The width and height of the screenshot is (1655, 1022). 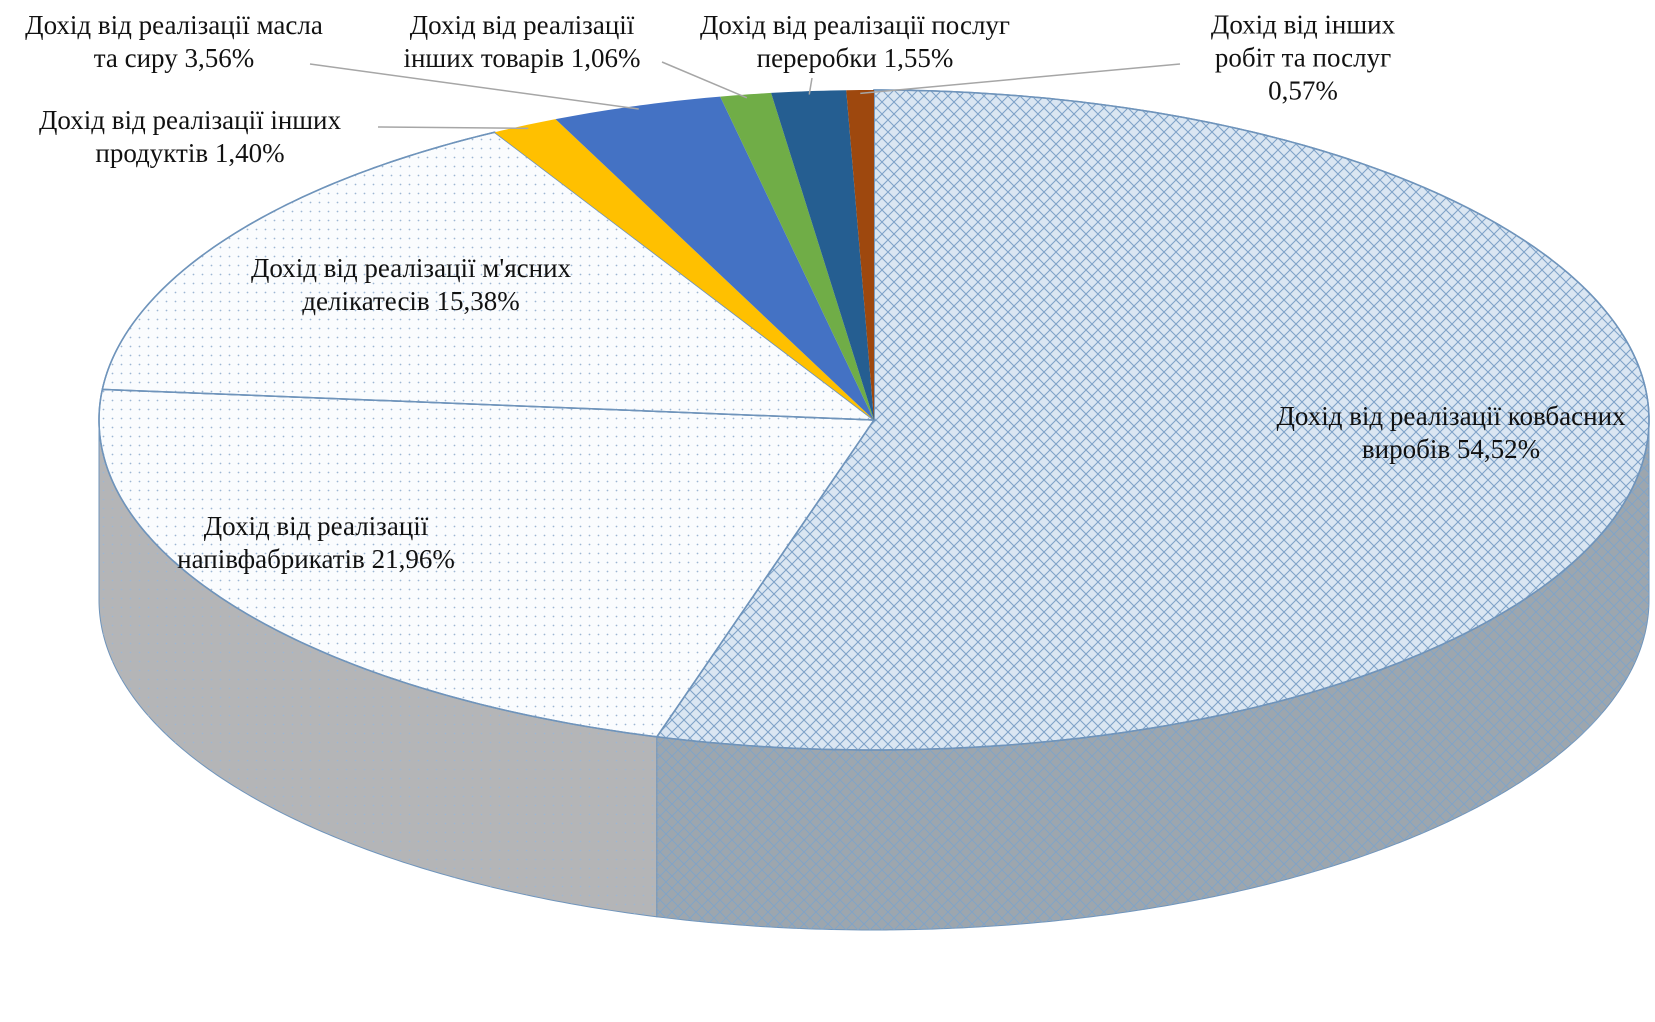 I want to click on slice-pattern, so click(x=489, y=276).